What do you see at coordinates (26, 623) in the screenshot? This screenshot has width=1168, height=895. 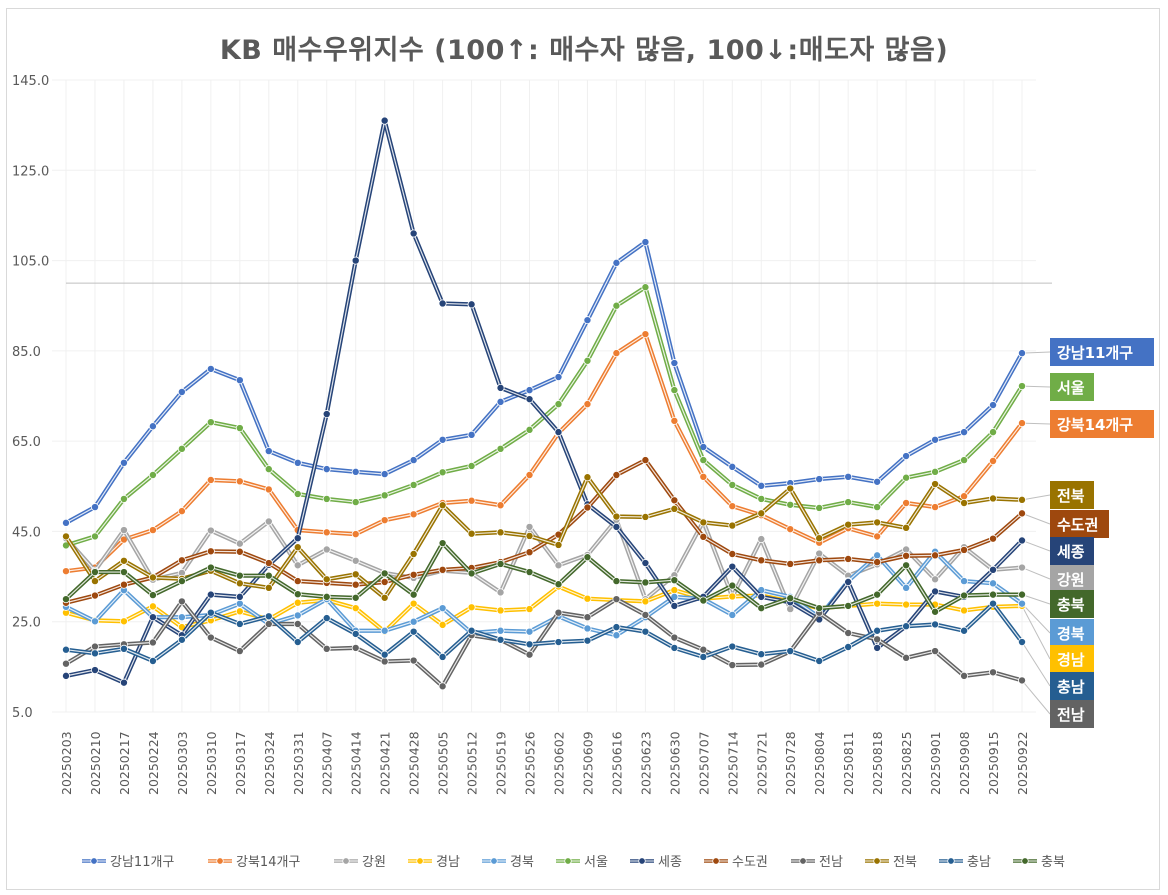 I see `y-tick-label: 25.0` at bounding box center [26, 623].